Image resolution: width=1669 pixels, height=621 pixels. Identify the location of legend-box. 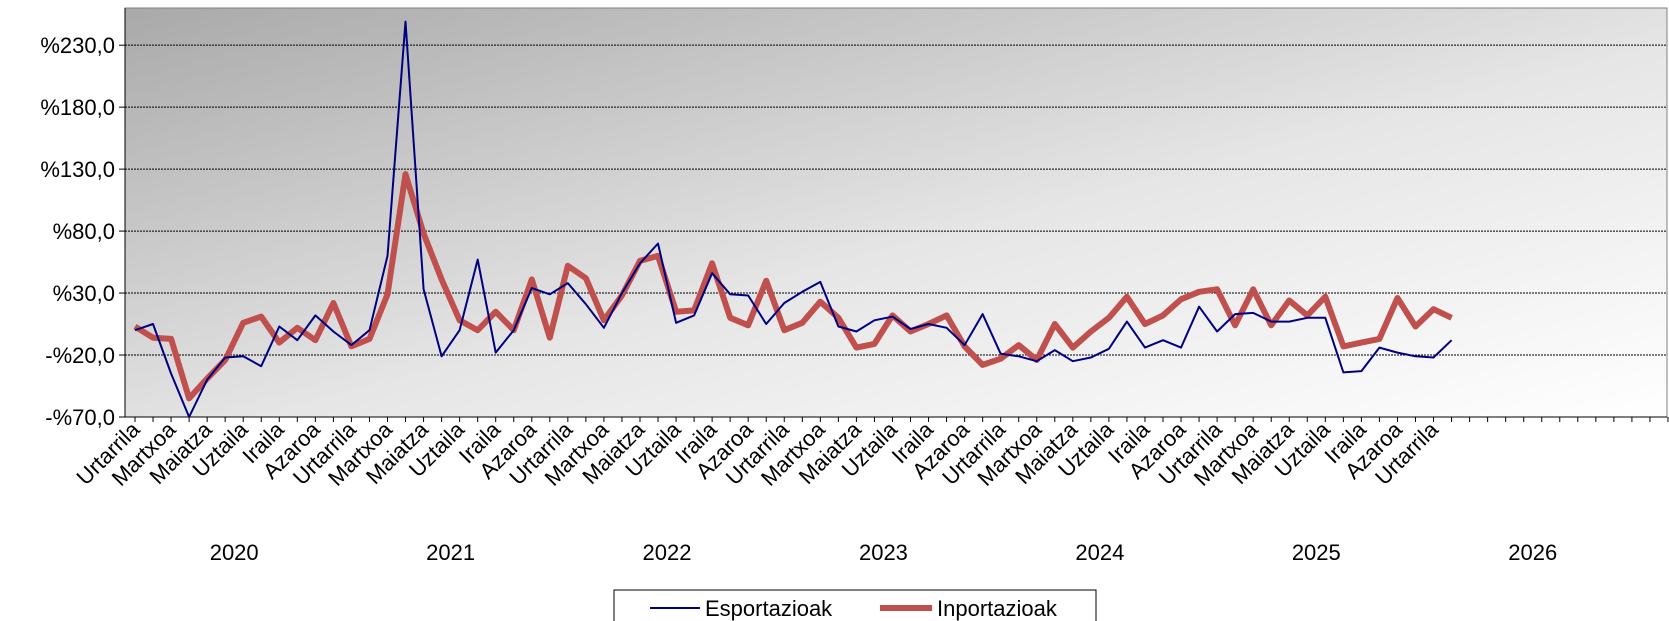
(855, 605).